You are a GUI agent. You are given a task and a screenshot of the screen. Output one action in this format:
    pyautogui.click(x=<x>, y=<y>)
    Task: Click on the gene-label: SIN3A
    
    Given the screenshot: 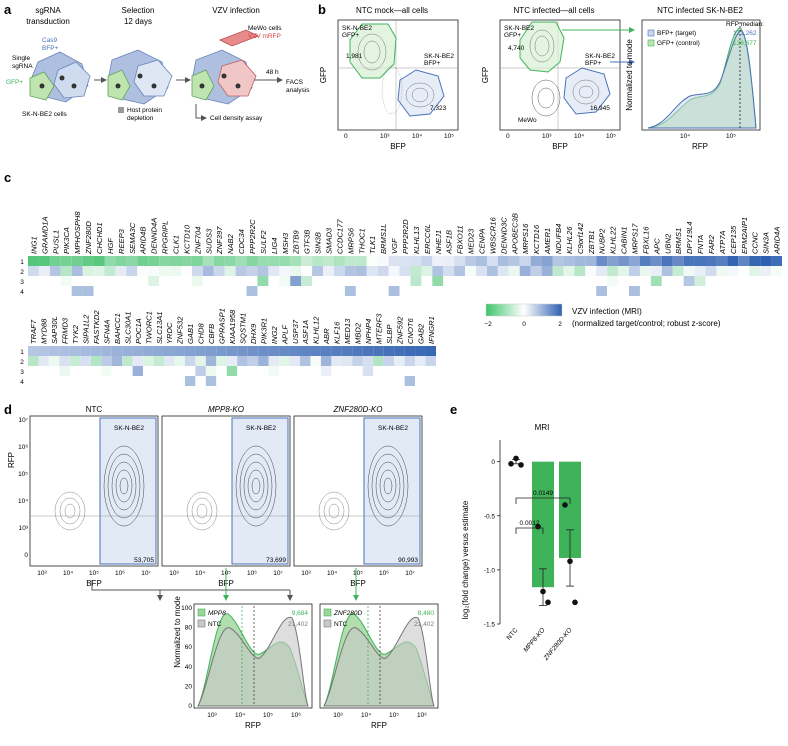 What is the action you would take?
    pyautogui.click(x=766, y=243)
    